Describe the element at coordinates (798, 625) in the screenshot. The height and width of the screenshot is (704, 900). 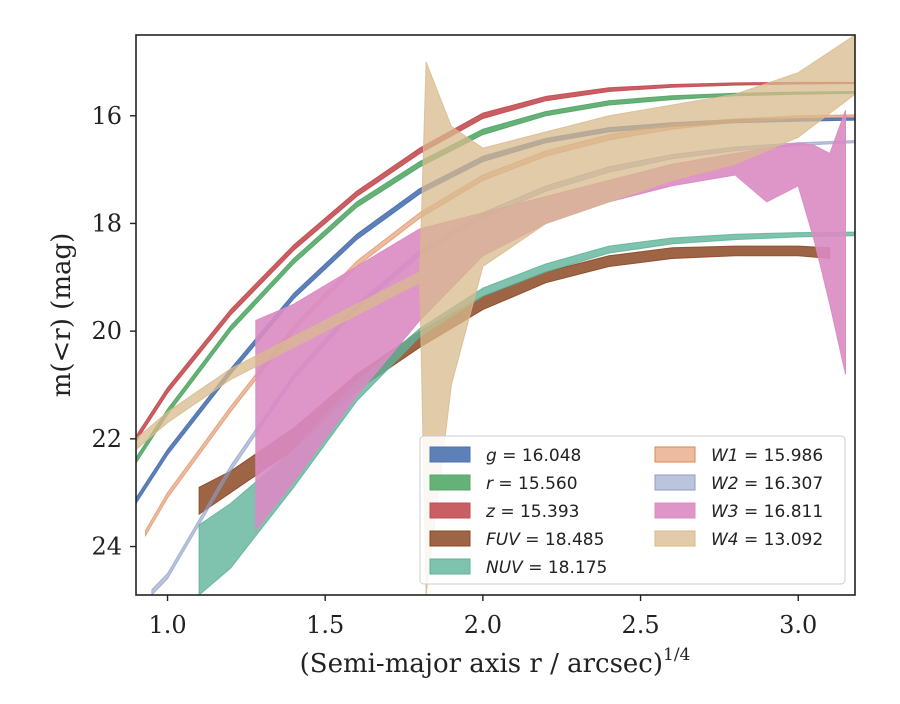
I see `x-tick-label: 3.0` at that location.